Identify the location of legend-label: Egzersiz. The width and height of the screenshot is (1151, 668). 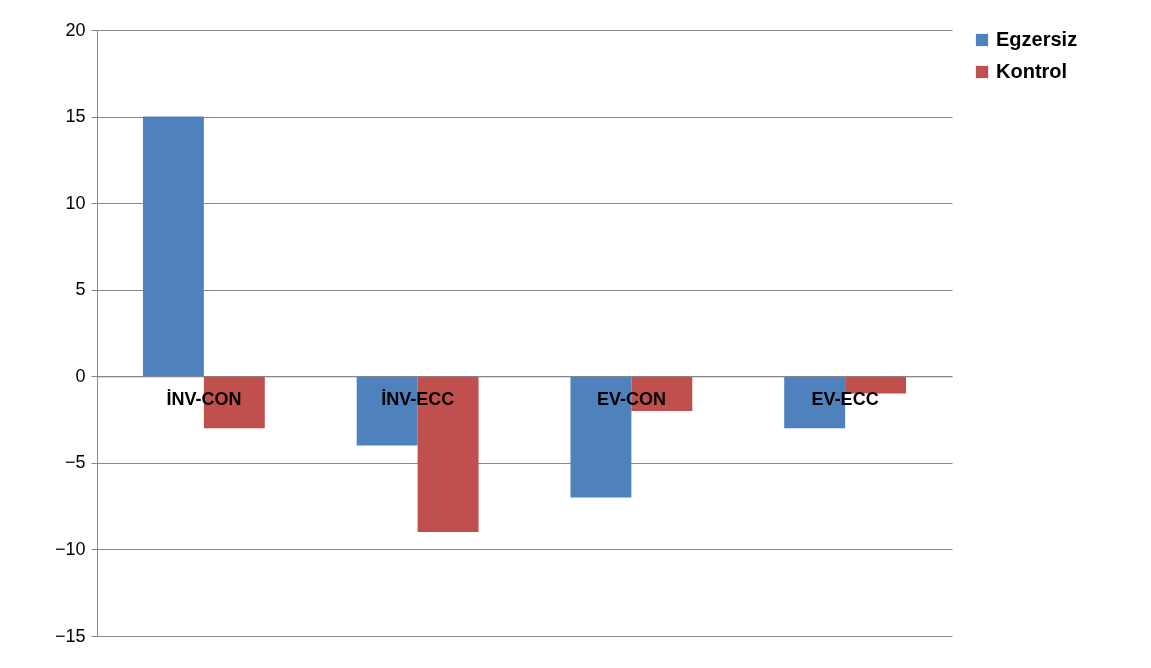
(1037, 39).